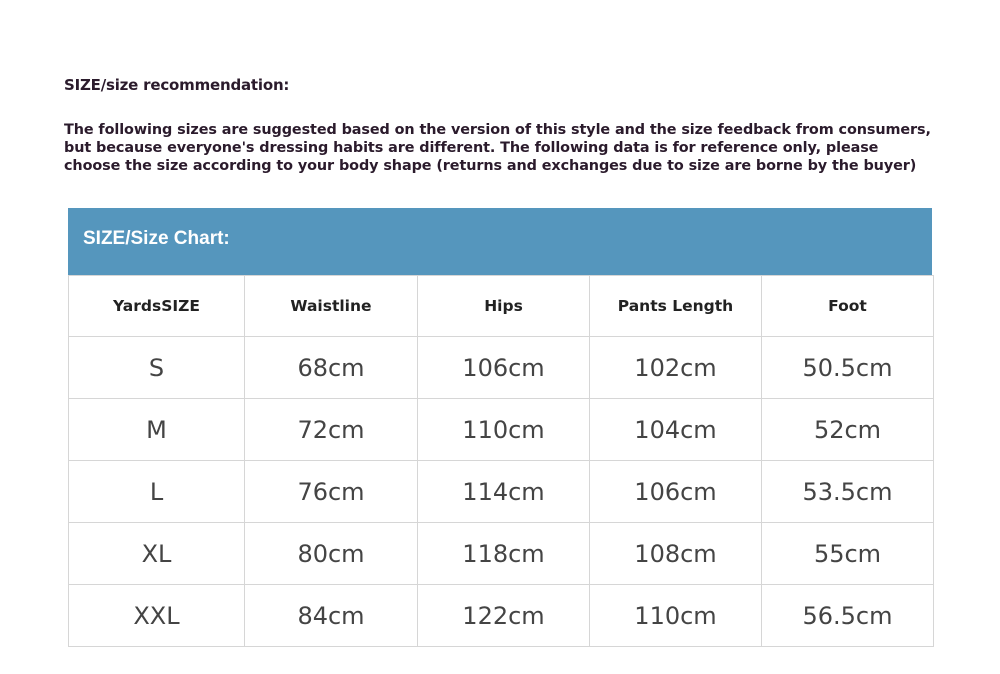  I want to click on table-row: L 76cm 114cm 106cm 53.5cm, so click(501, 491).